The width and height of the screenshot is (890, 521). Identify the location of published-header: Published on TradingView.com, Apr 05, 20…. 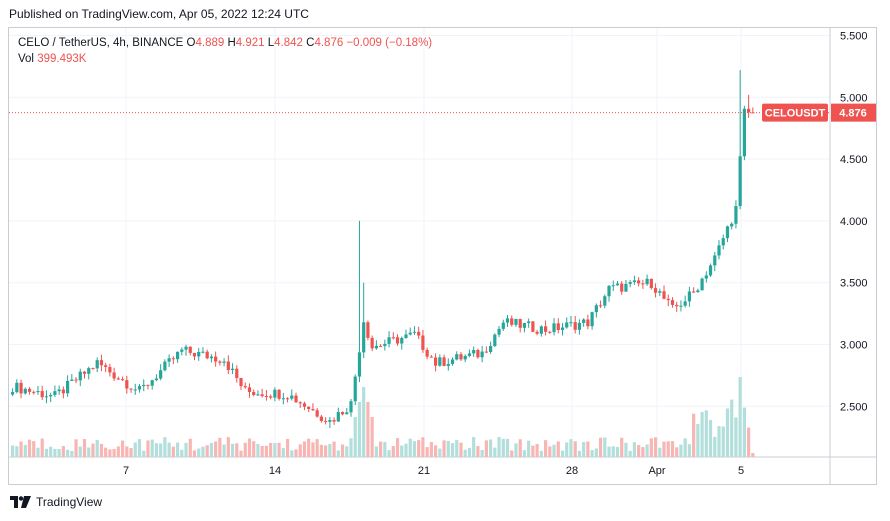
(159, 14).